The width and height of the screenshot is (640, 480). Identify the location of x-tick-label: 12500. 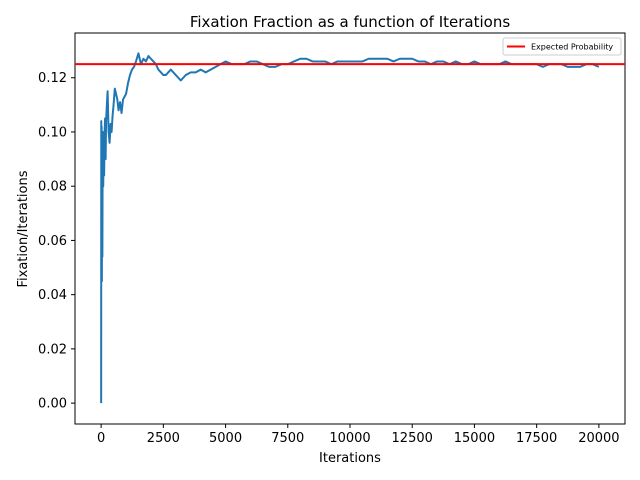
(412, 438).